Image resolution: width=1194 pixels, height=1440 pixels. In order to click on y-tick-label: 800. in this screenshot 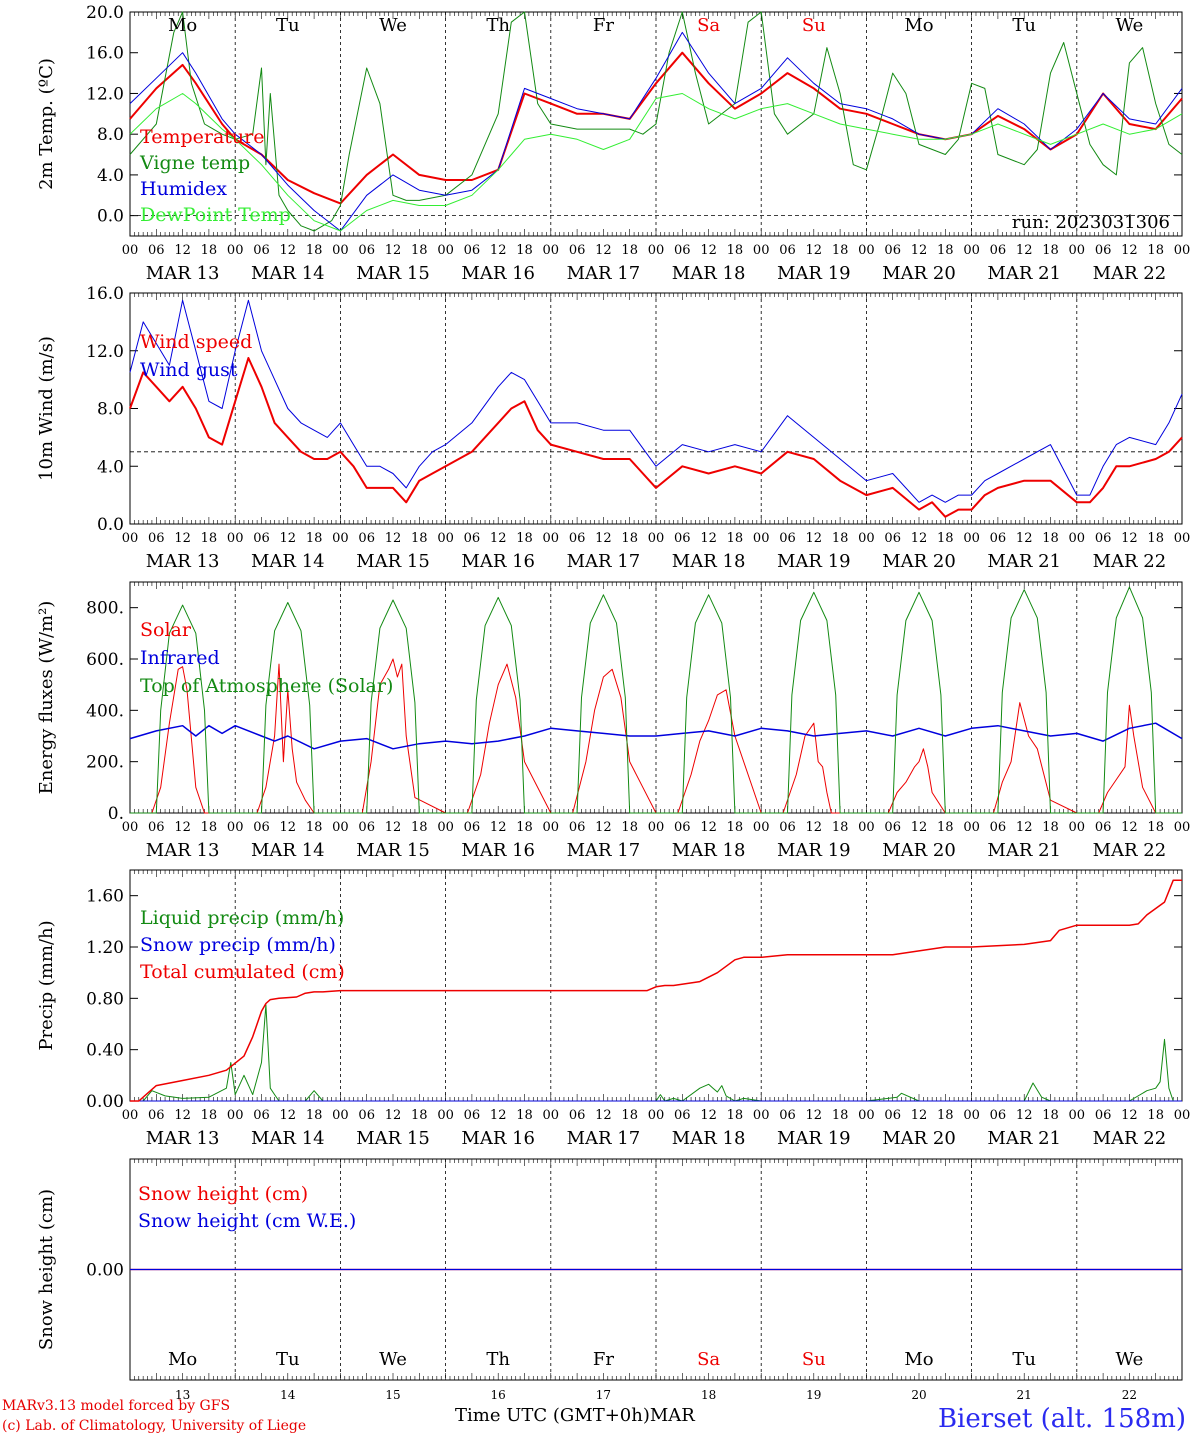, I will do `click(105, 609)`.